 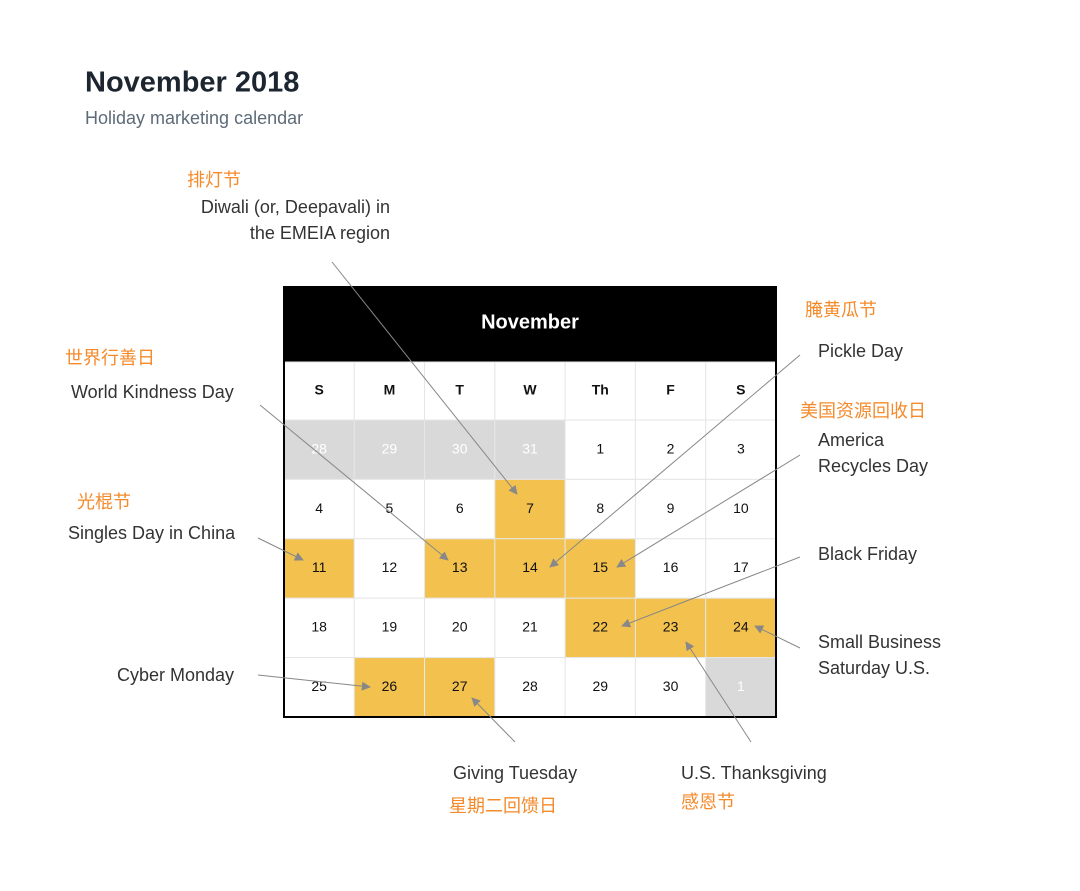 What do you see at coordinates (860, 351) in the screenshot?
I see `annotation-en: Pickle Day` at bounding box center [860, 351].